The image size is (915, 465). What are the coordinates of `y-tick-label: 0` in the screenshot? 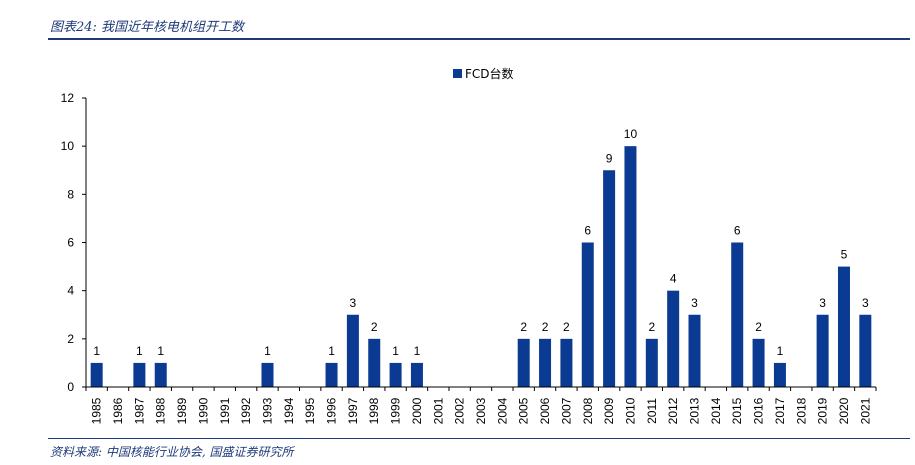 It's located at (70, 387).